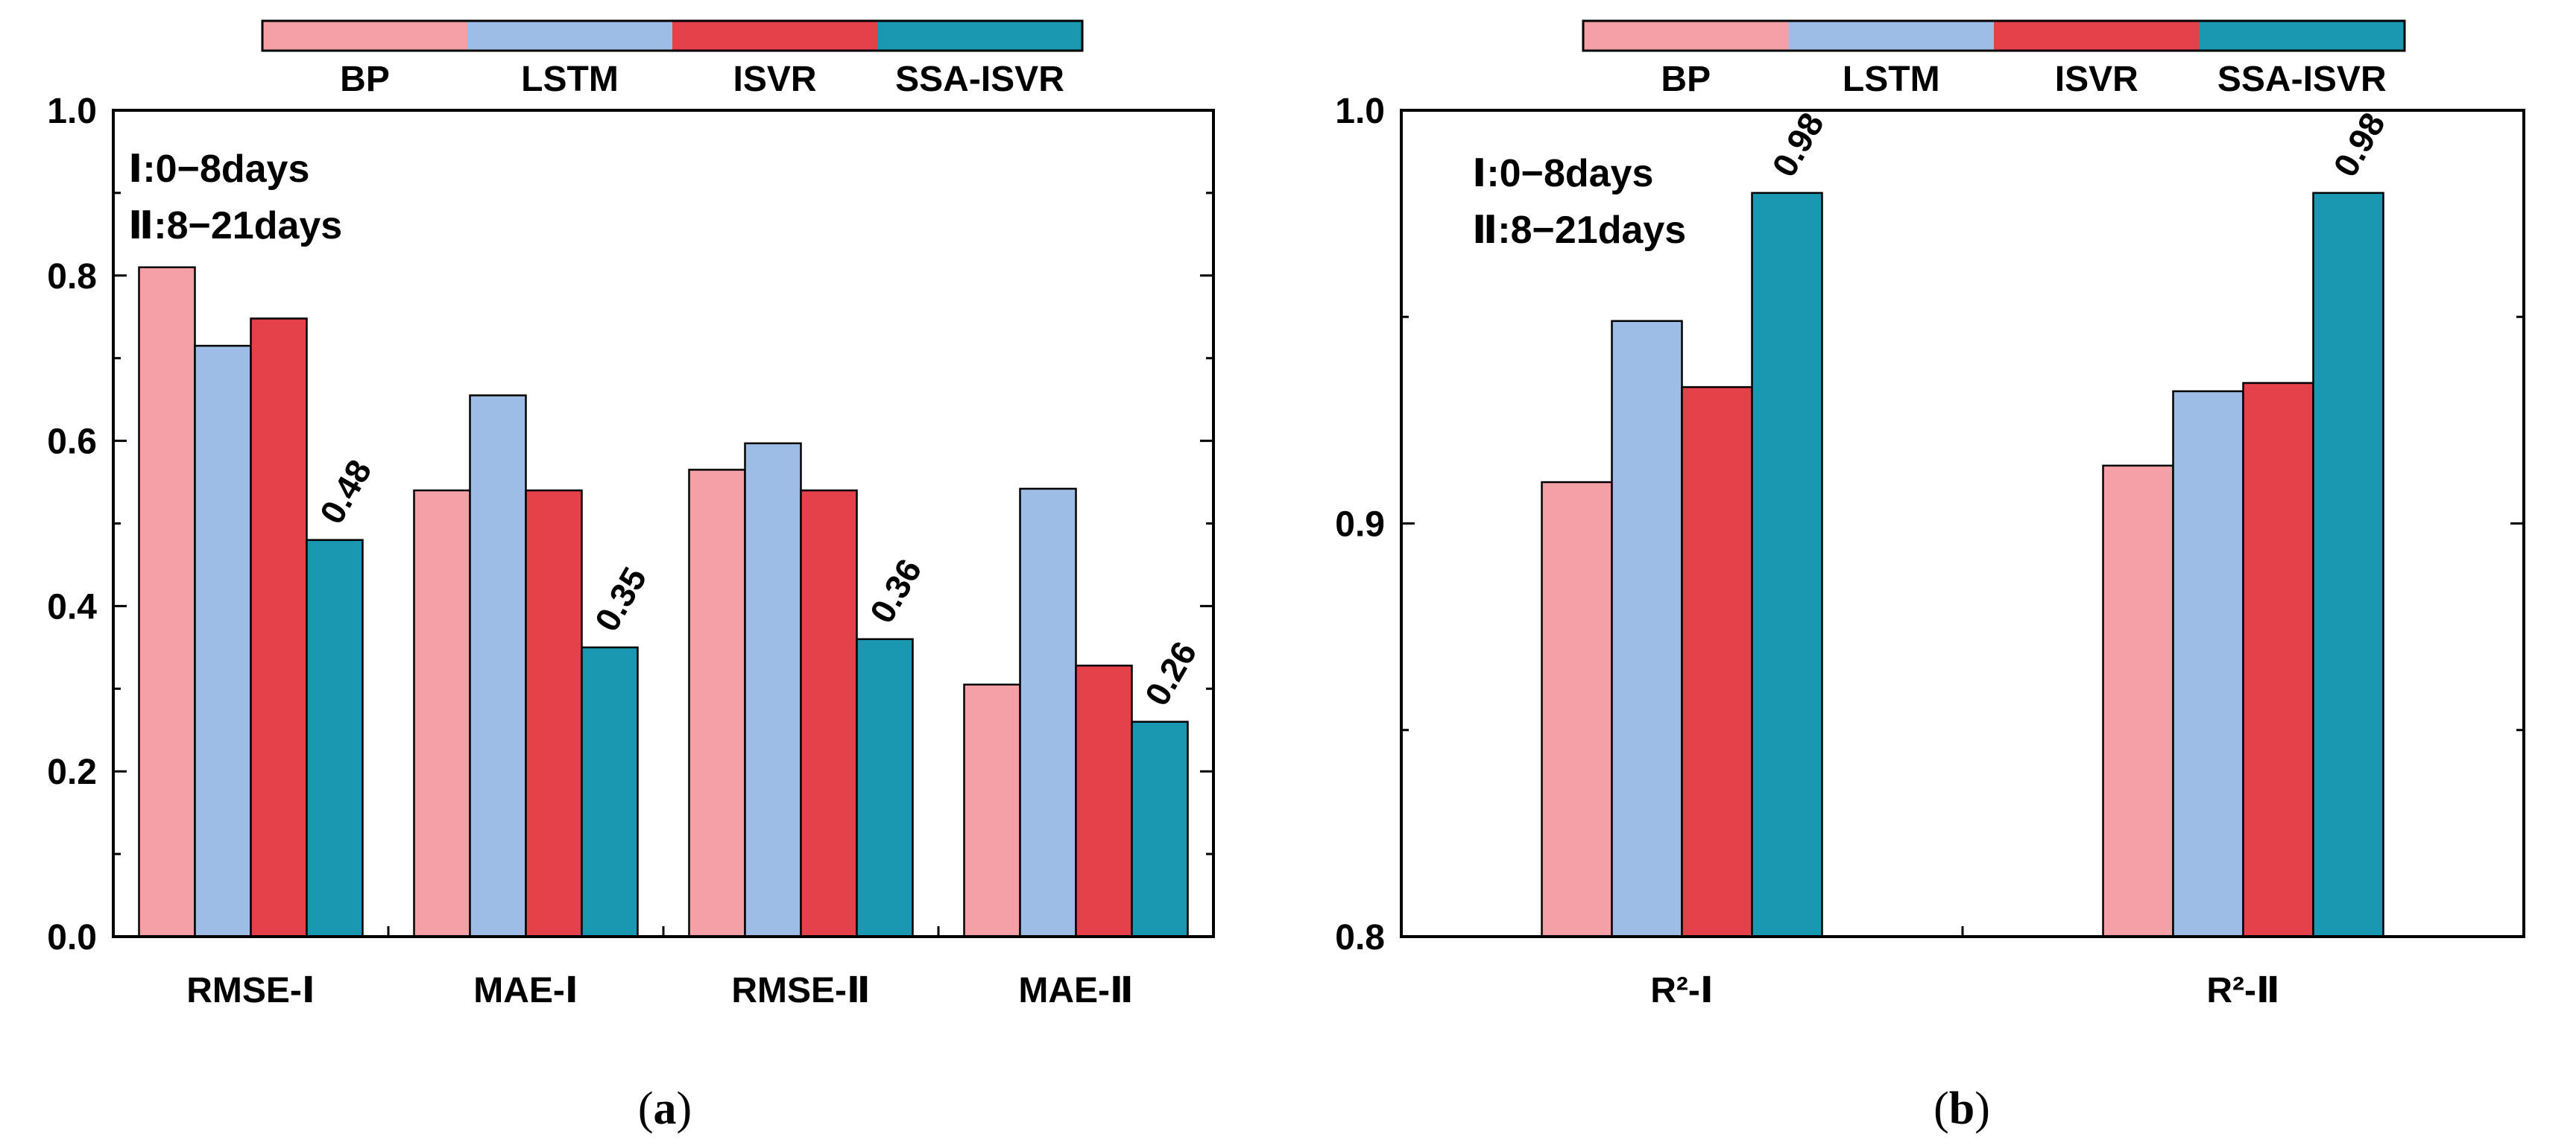 The image size is (2576, 1146). What do you see at coordinates (525, 990) in the screenshot?
I see `x-tick-label: MAE-Ⅰ` at bounding box center [525, 990].